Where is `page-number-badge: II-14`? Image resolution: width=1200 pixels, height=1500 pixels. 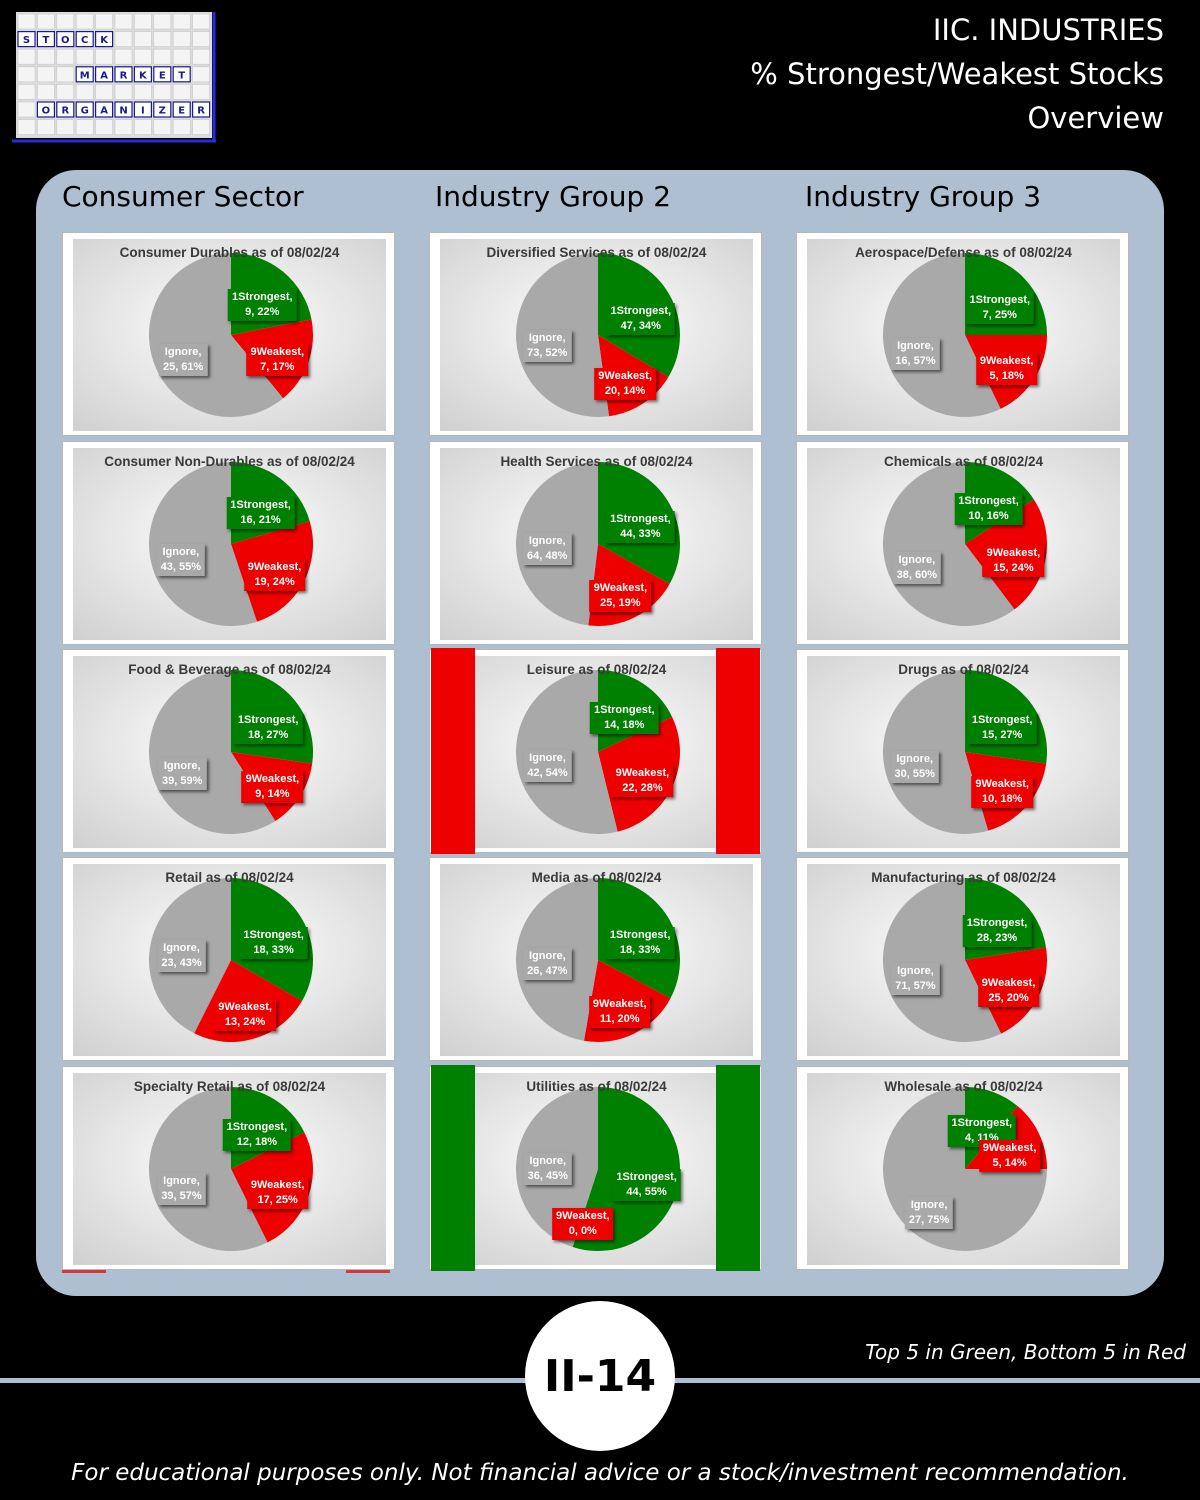
page-number-badge: II-14 is located at coordinates (600, 1376).